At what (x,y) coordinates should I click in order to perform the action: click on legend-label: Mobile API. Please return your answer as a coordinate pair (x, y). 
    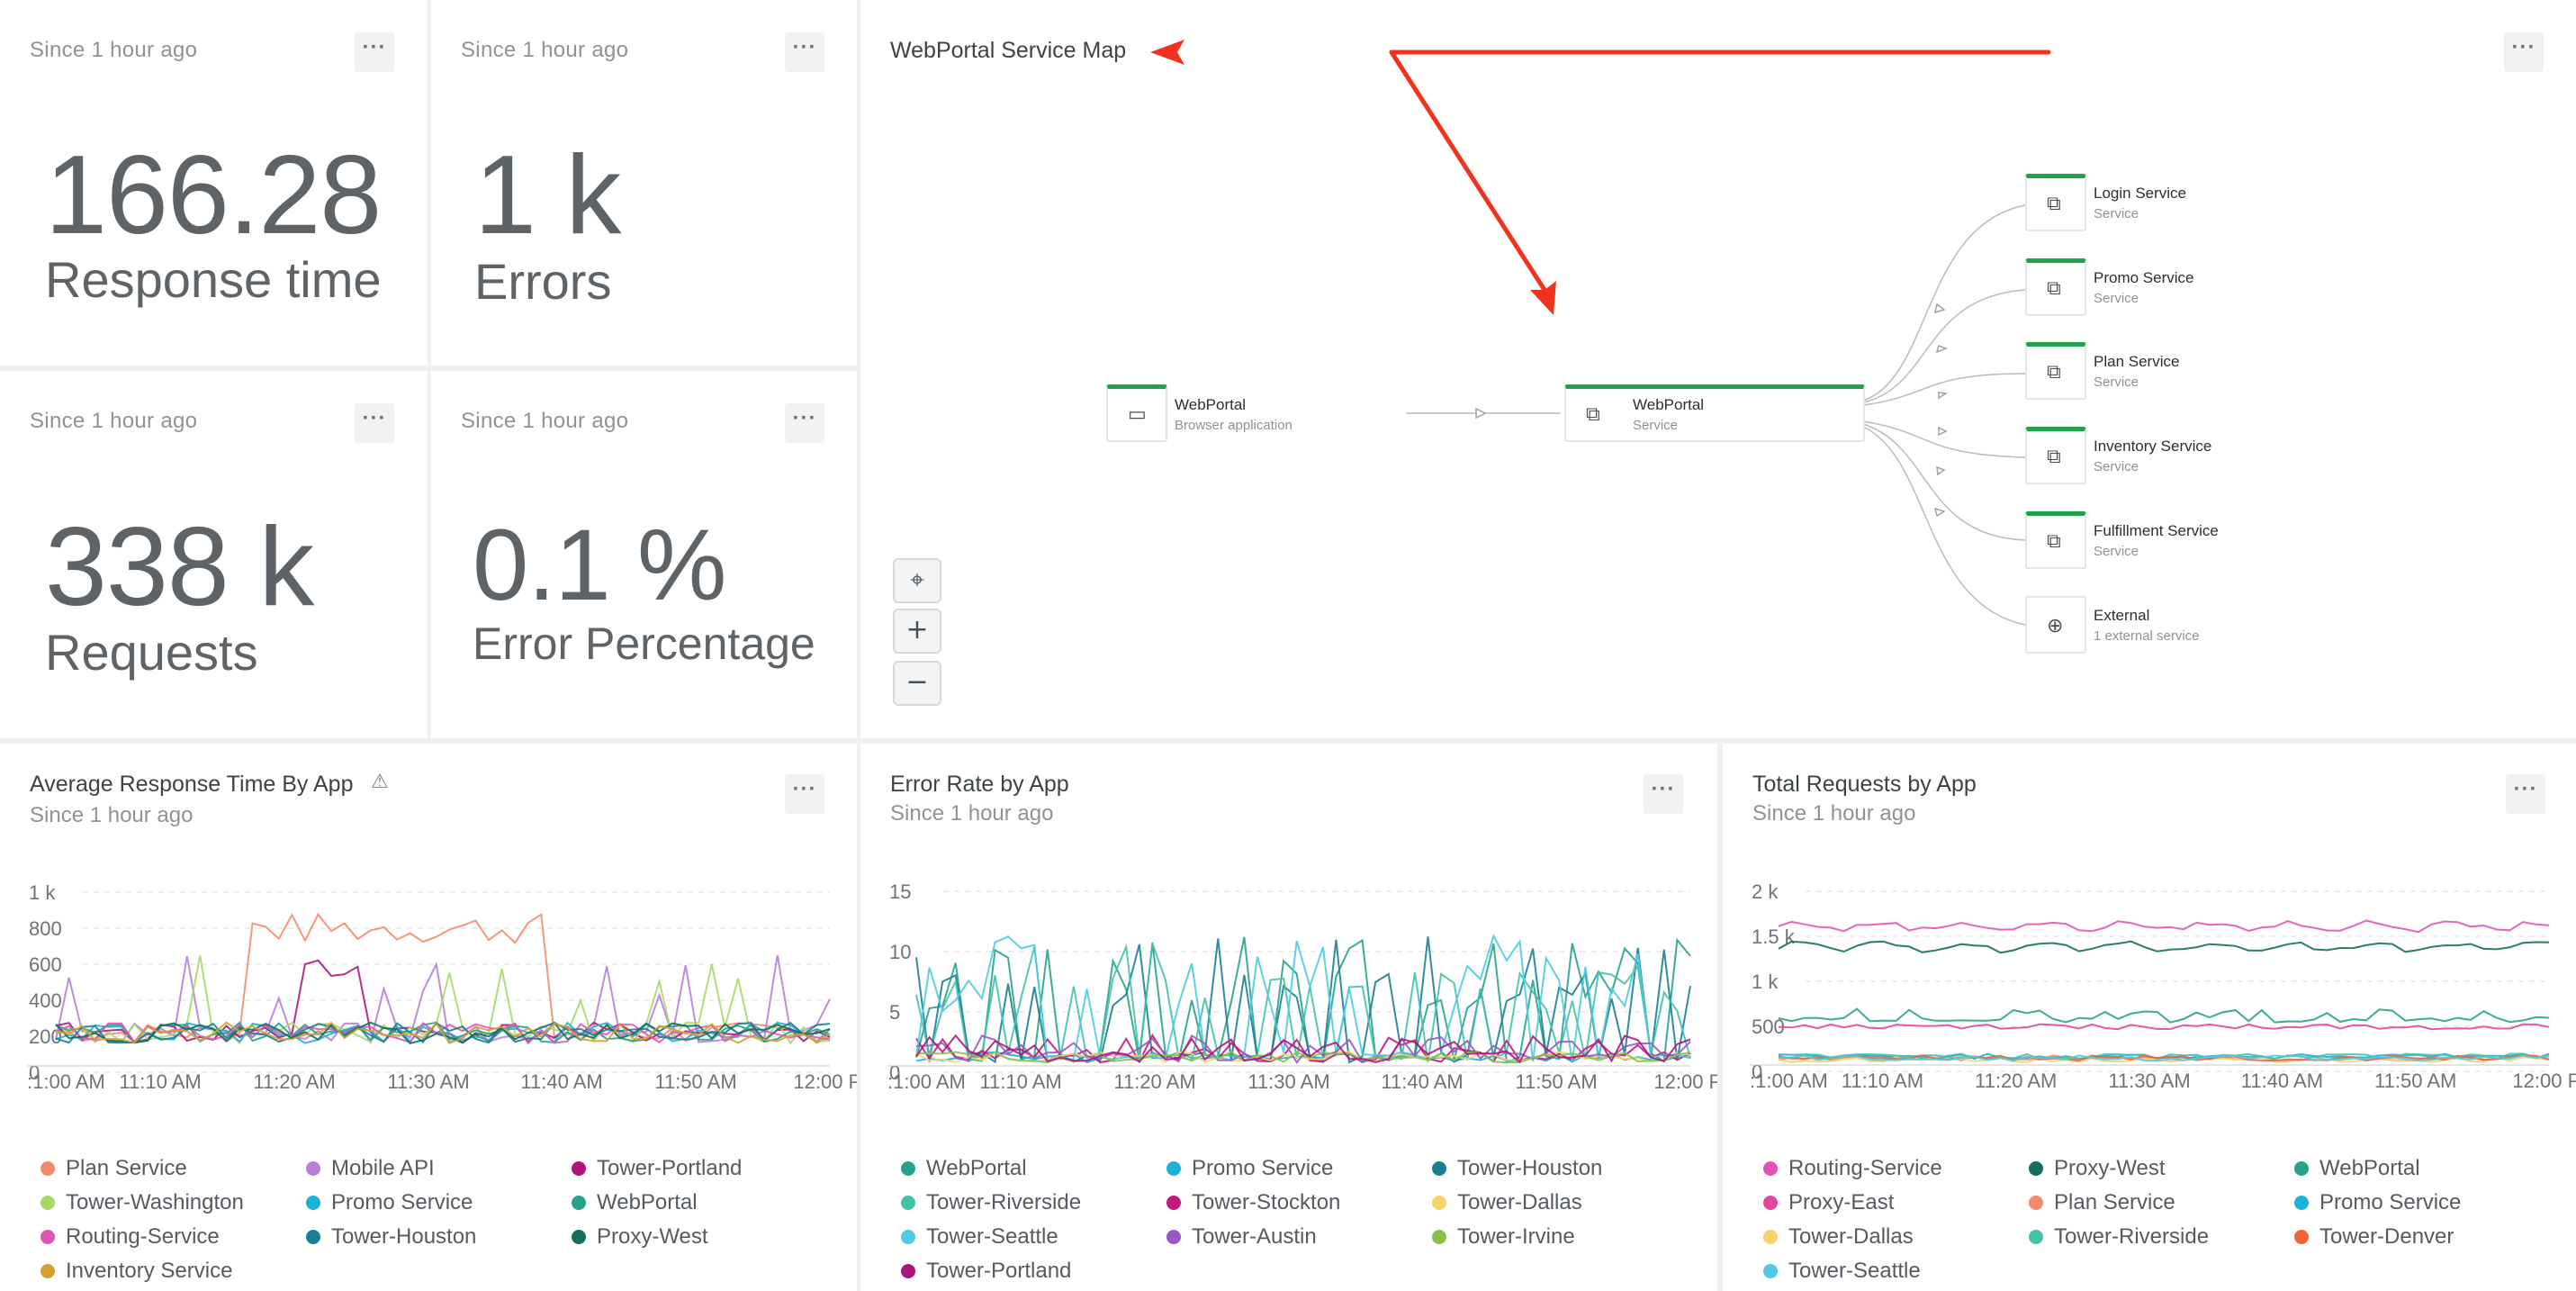
    Looking at the image, I should click on (383, 1168).